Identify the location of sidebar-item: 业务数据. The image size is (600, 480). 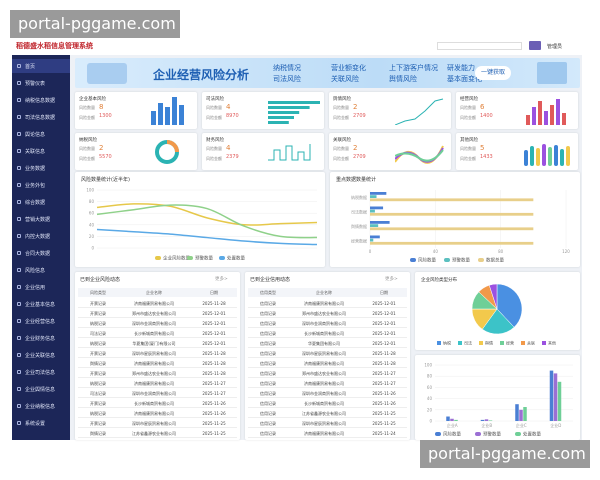
(41, 168).